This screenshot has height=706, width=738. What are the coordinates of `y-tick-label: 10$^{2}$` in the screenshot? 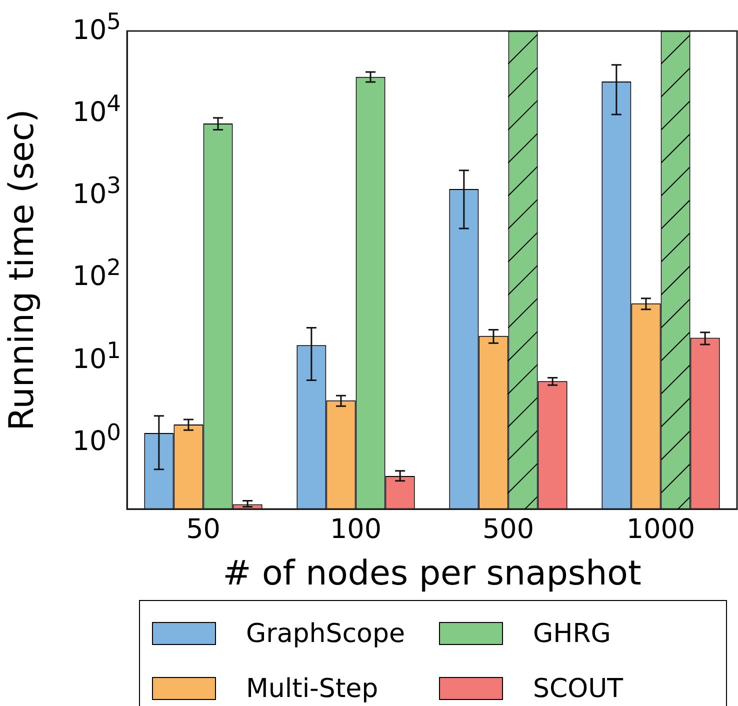 It's located at (96, 273).